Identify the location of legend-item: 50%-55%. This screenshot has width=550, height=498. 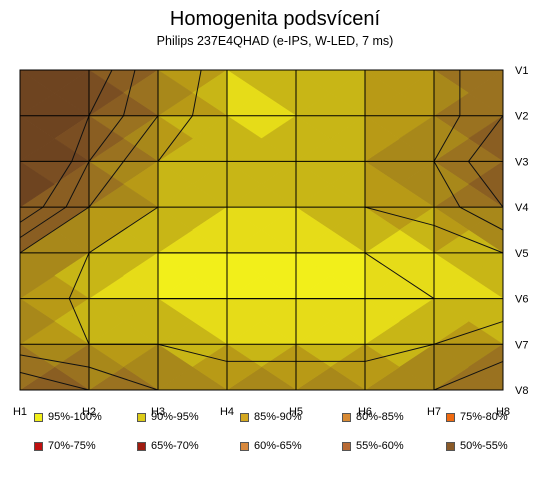
(477, 446).